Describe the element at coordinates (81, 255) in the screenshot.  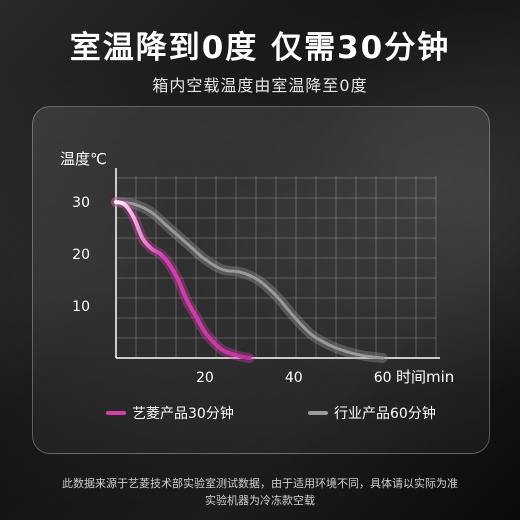
I see `y-tick-label: 20` at that location.